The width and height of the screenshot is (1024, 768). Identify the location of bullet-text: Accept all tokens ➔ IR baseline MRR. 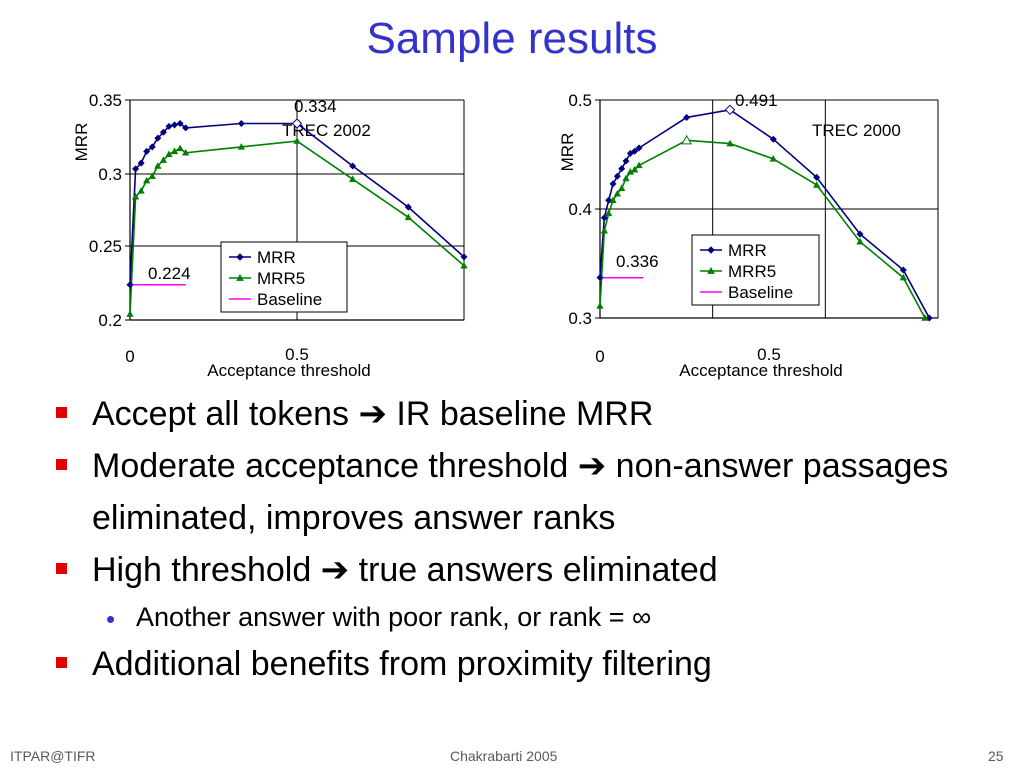
(373, 414).